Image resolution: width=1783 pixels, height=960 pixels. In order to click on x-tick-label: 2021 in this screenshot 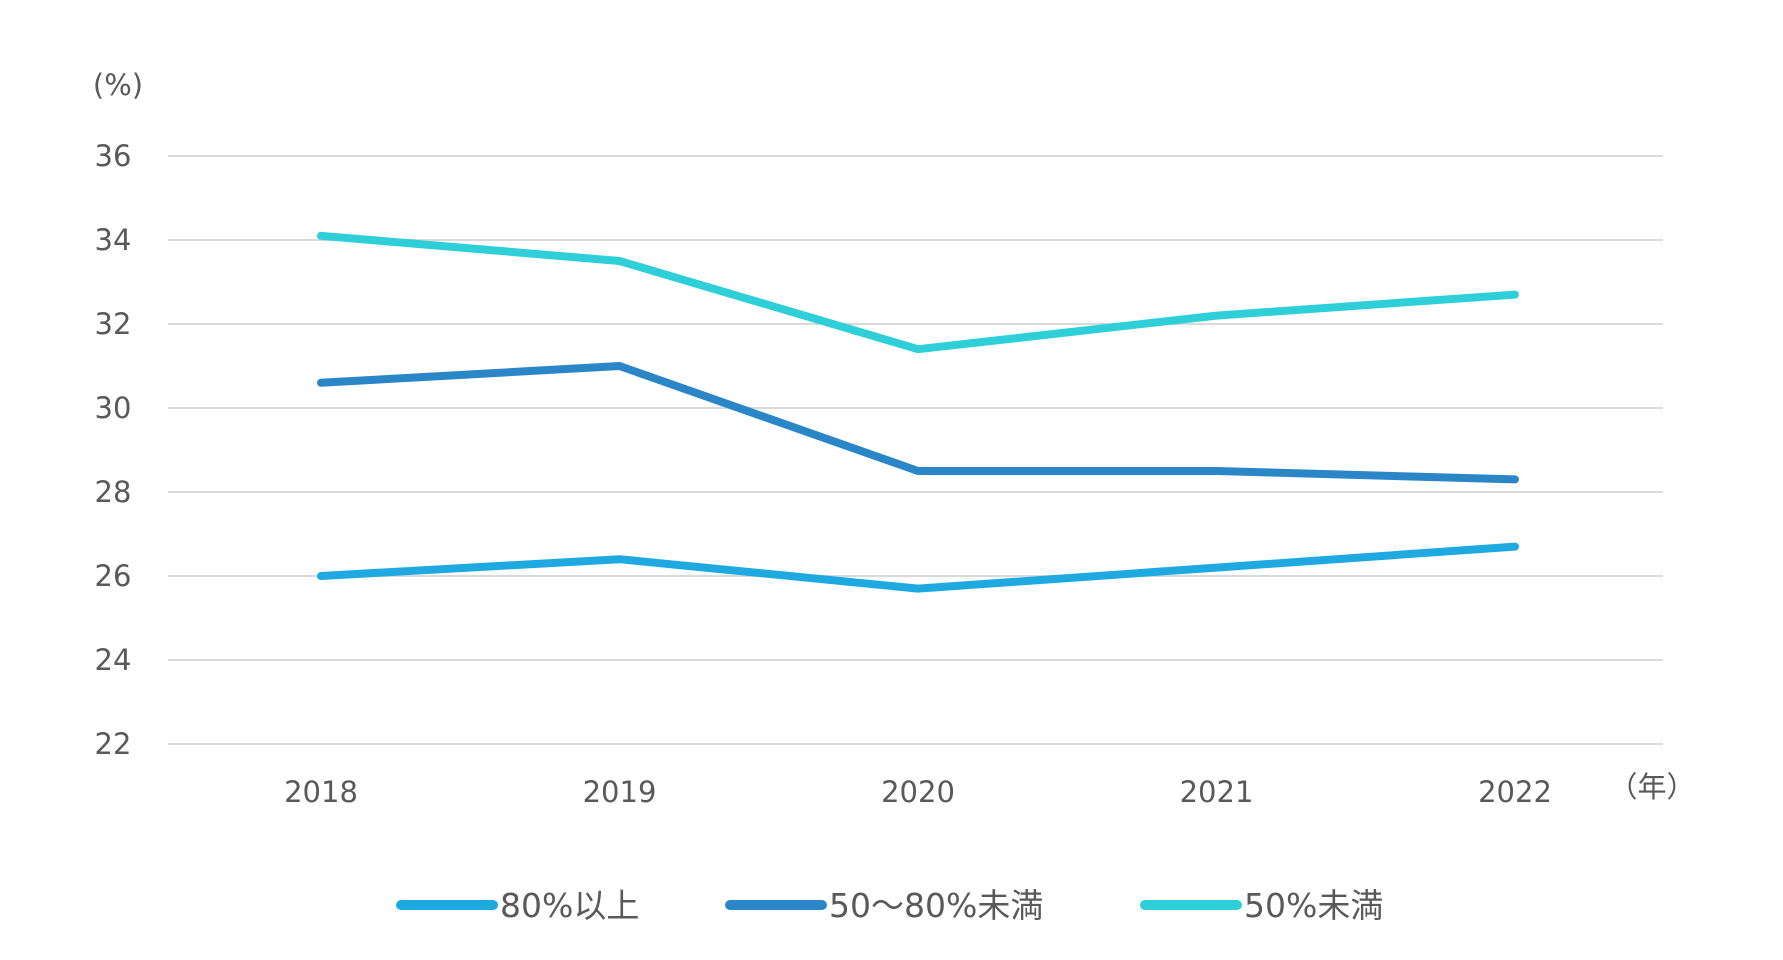, I will do `click(1217, 792)`.